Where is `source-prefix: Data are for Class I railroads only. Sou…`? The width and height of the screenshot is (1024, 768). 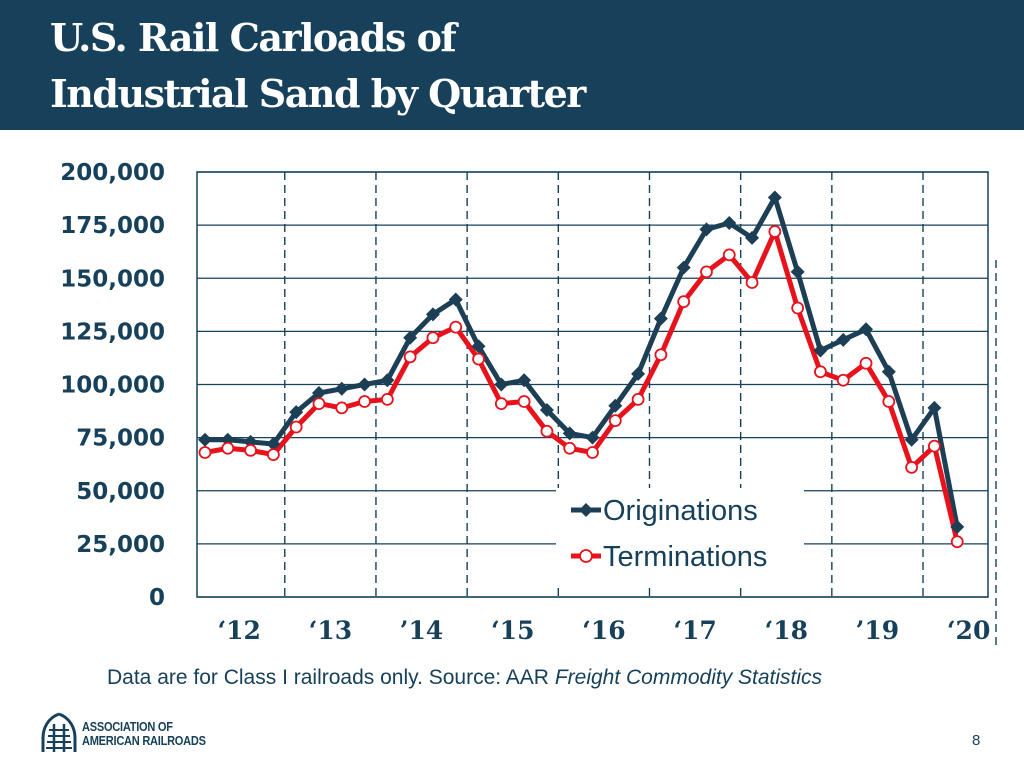 source-prefix: Data are for Class I railroads only. Sou… is located at coordinates (331, 677).